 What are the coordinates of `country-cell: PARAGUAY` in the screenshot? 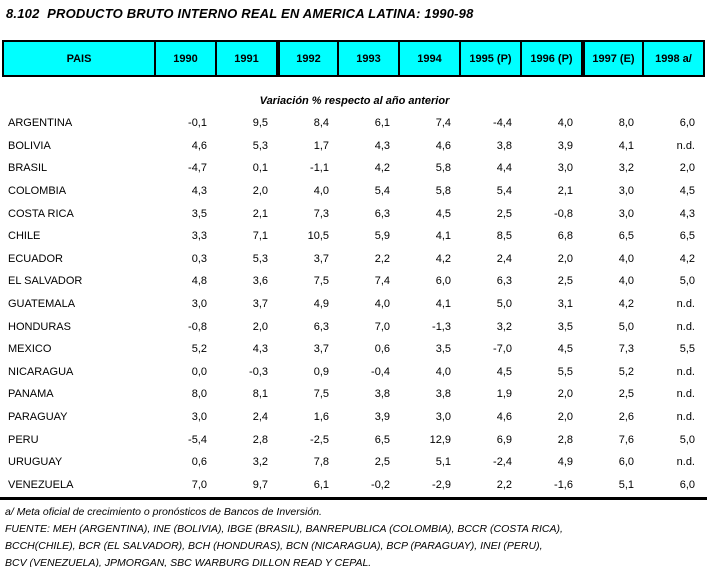 It's located at (38, 417).